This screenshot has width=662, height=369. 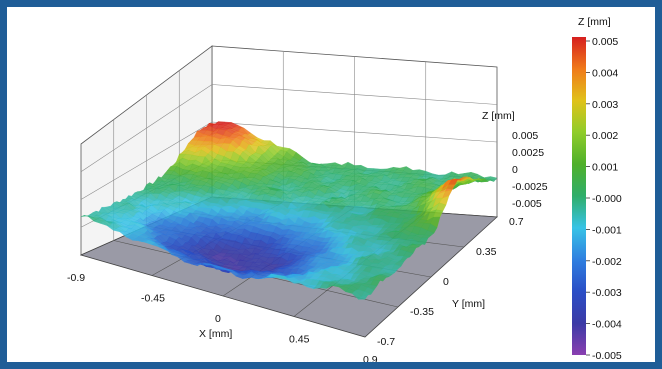 What do you see at coordinates (607, 293) in the screenshot?
I see `colorbar-tick-label: -0.003` at bounding box center [607, 293].